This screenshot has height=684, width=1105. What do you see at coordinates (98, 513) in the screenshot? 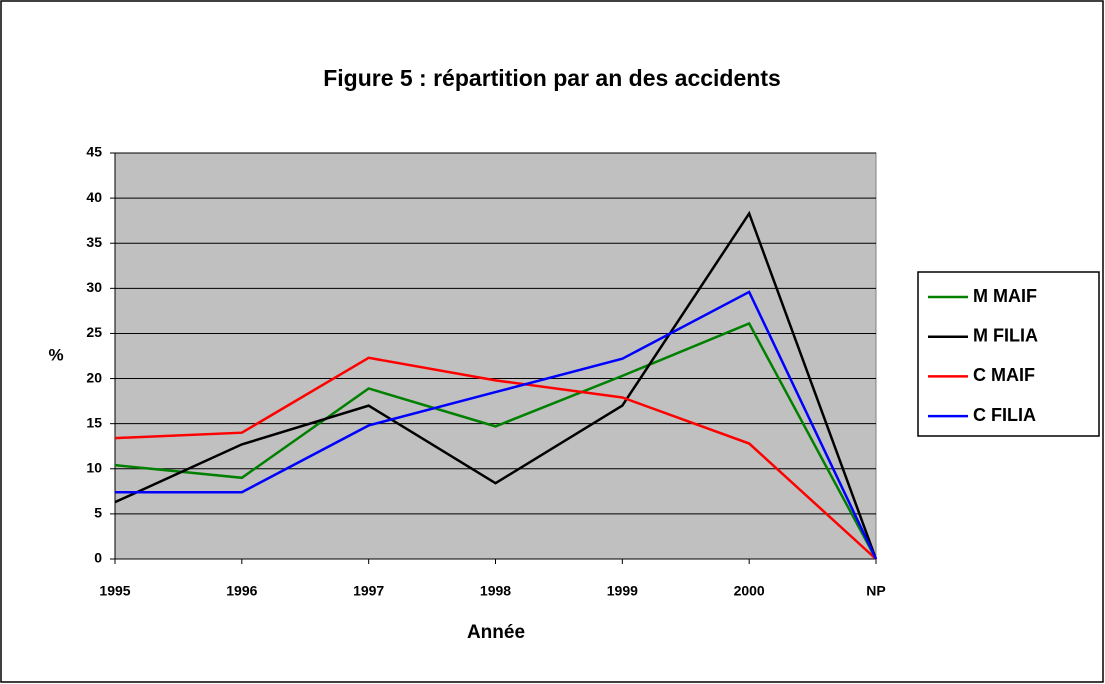
I see `y-tick-label: 5` at bounding box center [98, 513].